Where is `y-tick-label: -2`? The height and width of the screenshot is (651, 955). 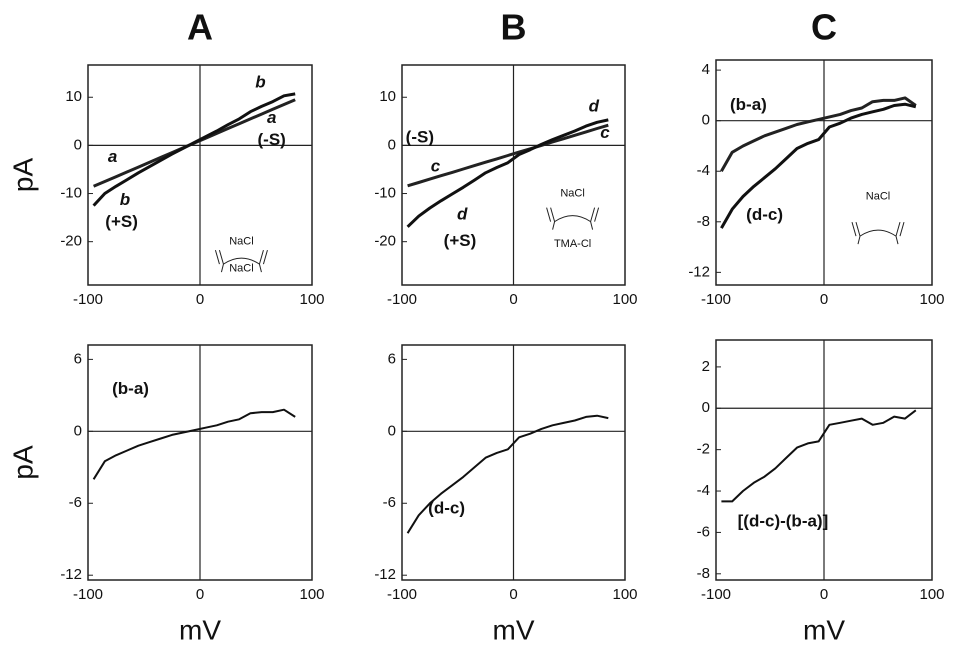 y-tick-label: -2 is located at coordinates (703, 449).